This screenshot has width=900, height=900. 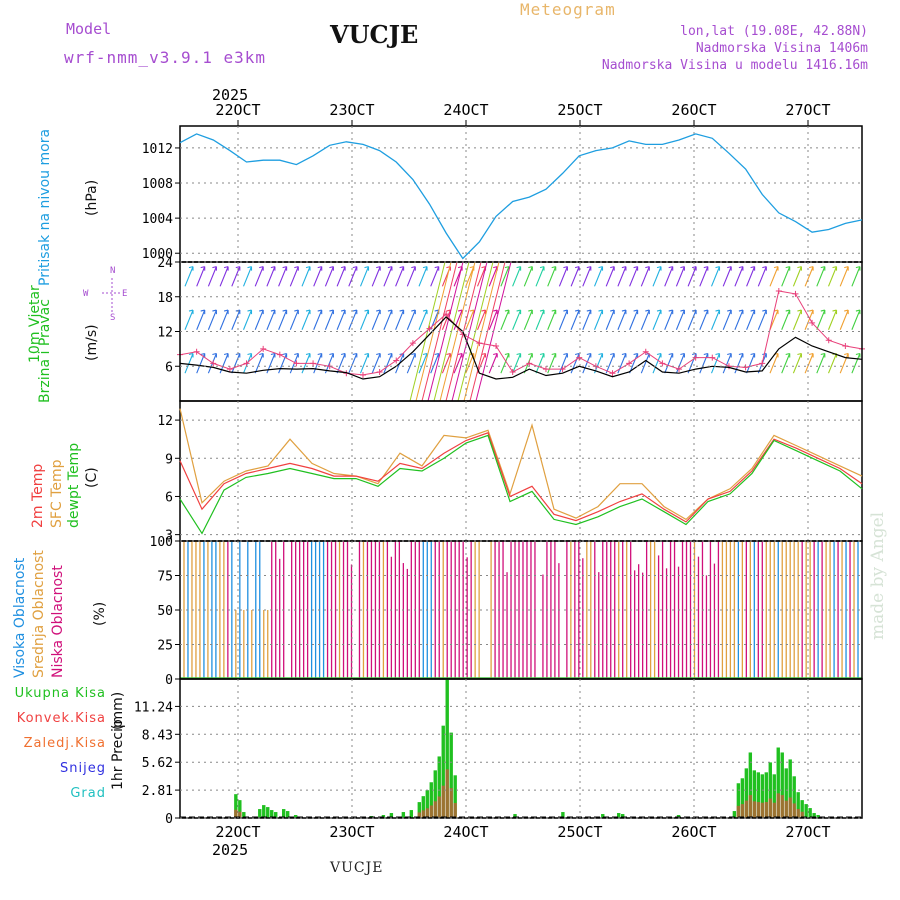 I want to click on legend-freezing-rain: Zaledj.Kisa, so click(x=64, y=743).